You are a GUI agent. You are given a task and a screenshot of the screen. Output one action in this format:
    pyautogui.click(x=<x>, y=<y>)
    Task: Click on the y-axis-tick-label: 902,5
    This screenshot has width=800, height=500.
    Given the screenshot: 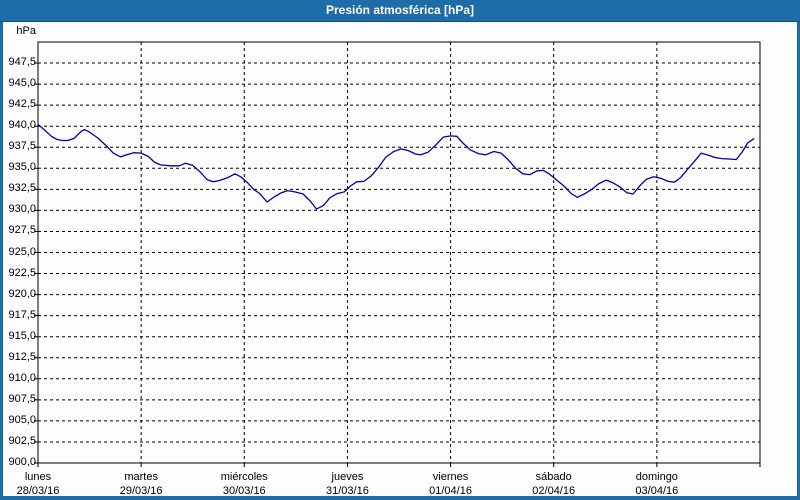 What is the action you would take?
    pyautogui.click(x=22, y=440)
    